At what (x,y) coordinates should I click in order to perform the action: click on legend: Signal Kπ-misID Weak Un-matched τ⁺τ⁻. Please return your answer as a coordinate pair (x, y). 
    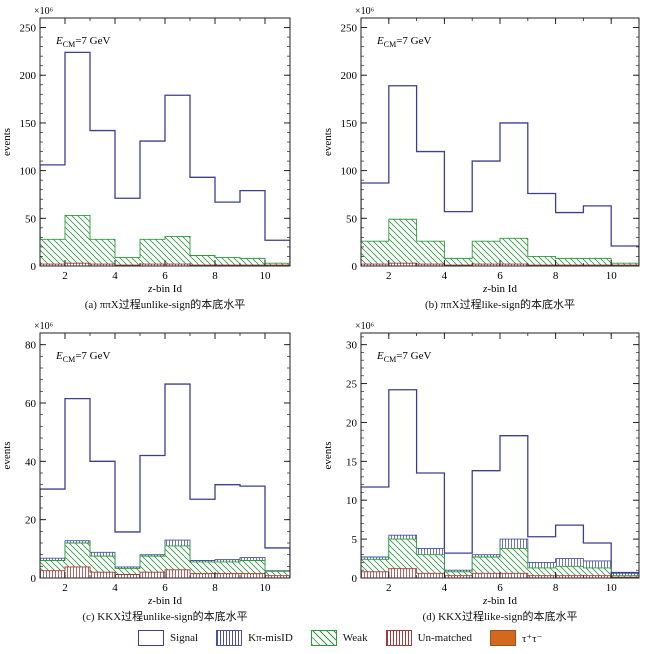
    Looking at the image, I should click on (349, 638).